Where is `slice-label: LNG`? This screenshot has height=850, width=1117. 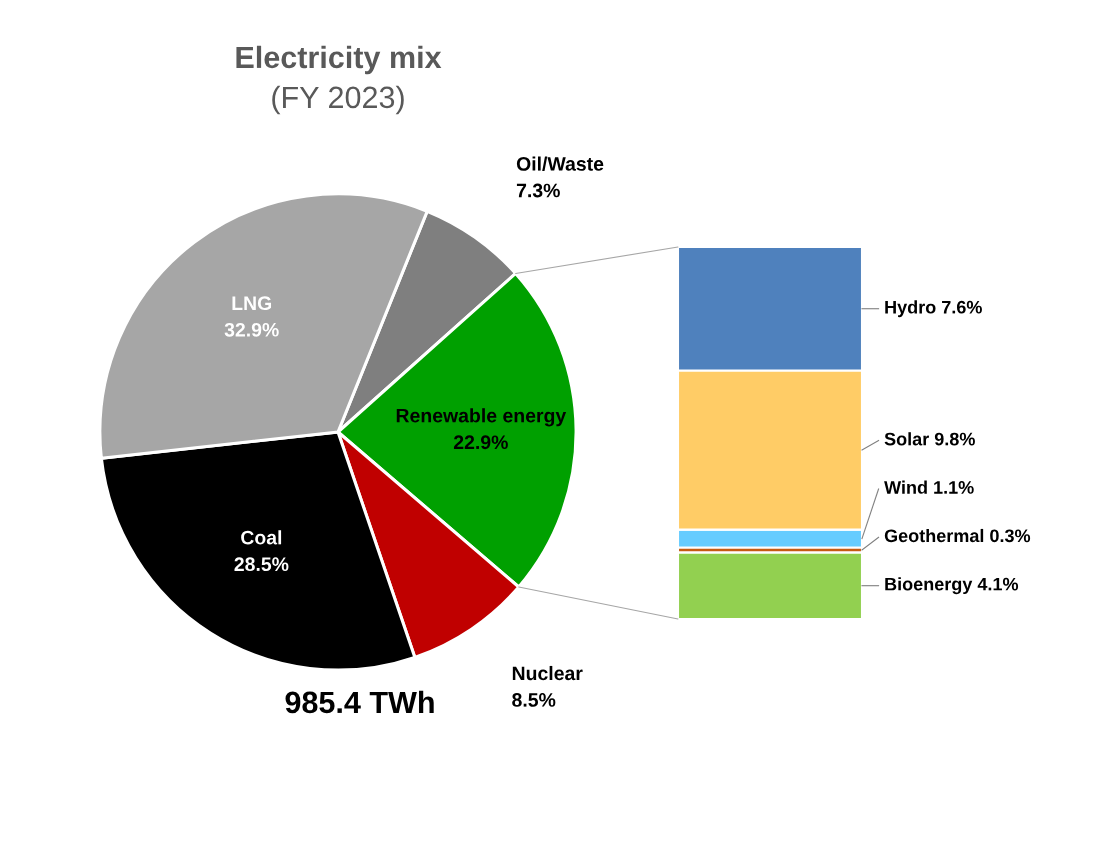 slice-label: LNG is located at coordinates (252, 303).